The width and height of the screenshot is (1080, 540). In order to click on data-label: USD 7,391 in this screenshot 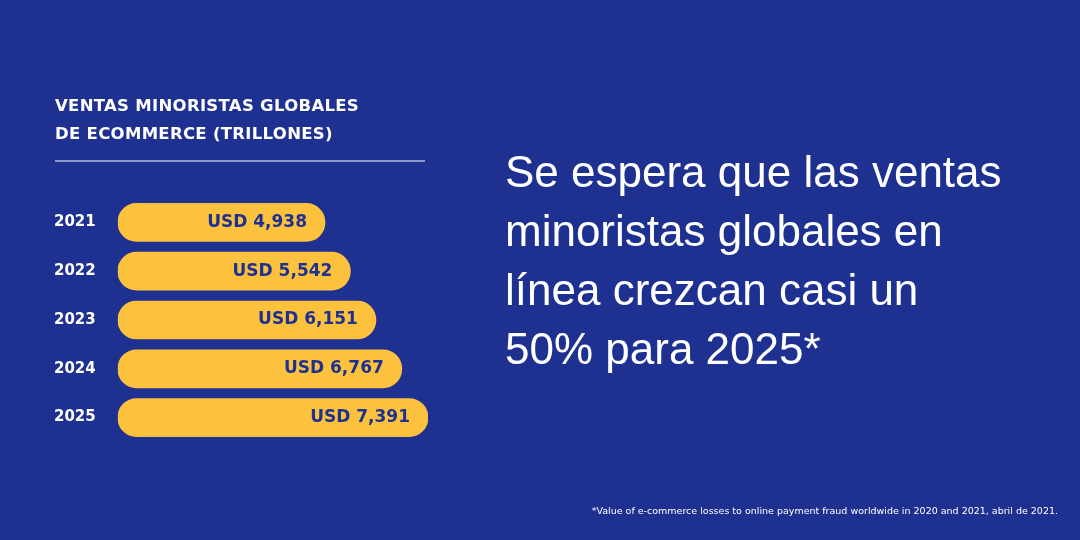, I will do `click(360, 416)`.